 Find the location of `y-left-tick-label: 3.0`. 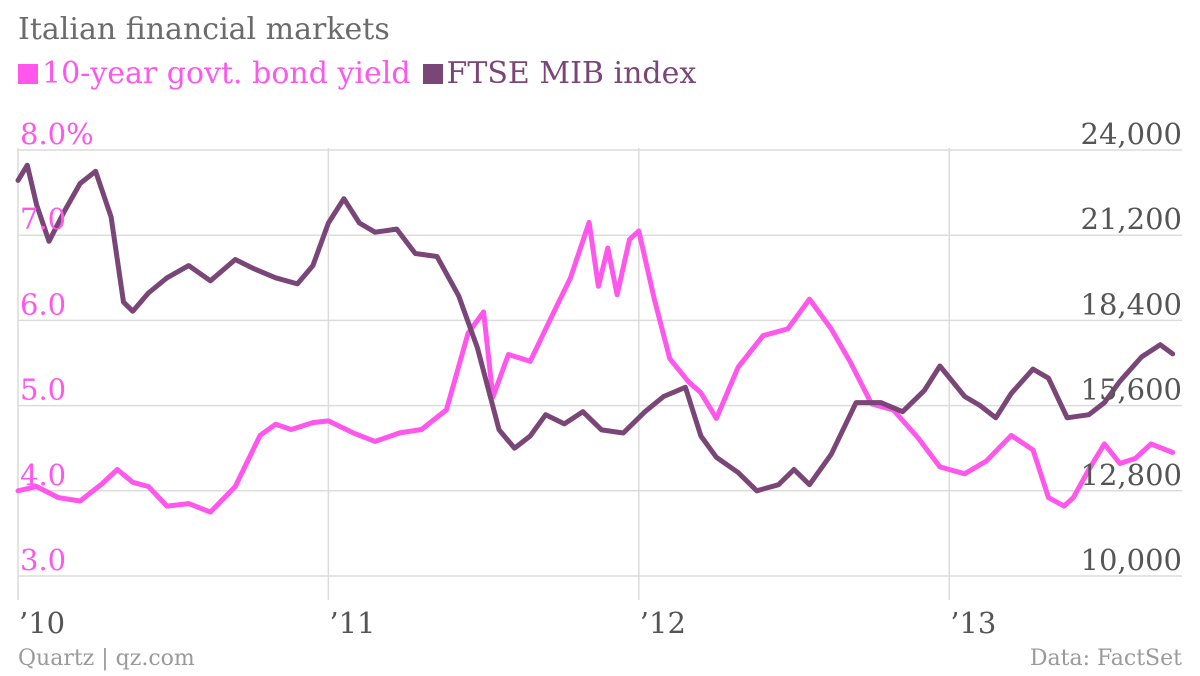

y-left-tick-label: 3.0 is located at coordinates (43, 560).